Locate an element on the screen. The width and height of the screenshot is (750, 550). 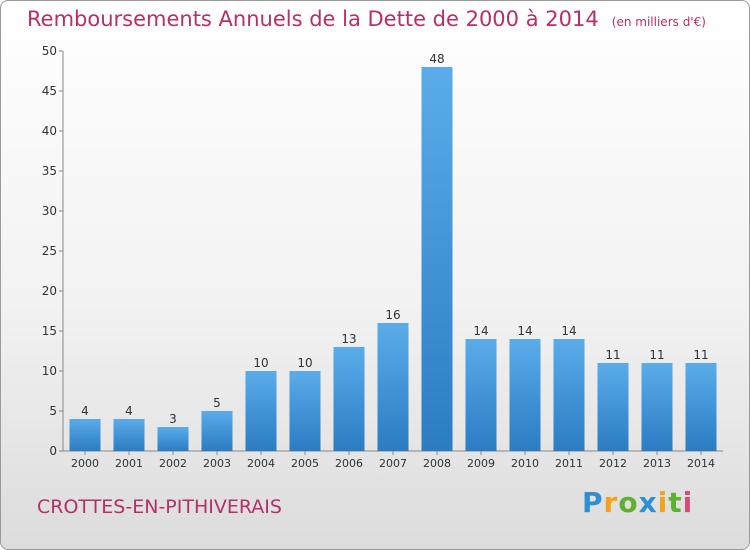
y-tick-label: 10 is located at coordinates (49, 371).